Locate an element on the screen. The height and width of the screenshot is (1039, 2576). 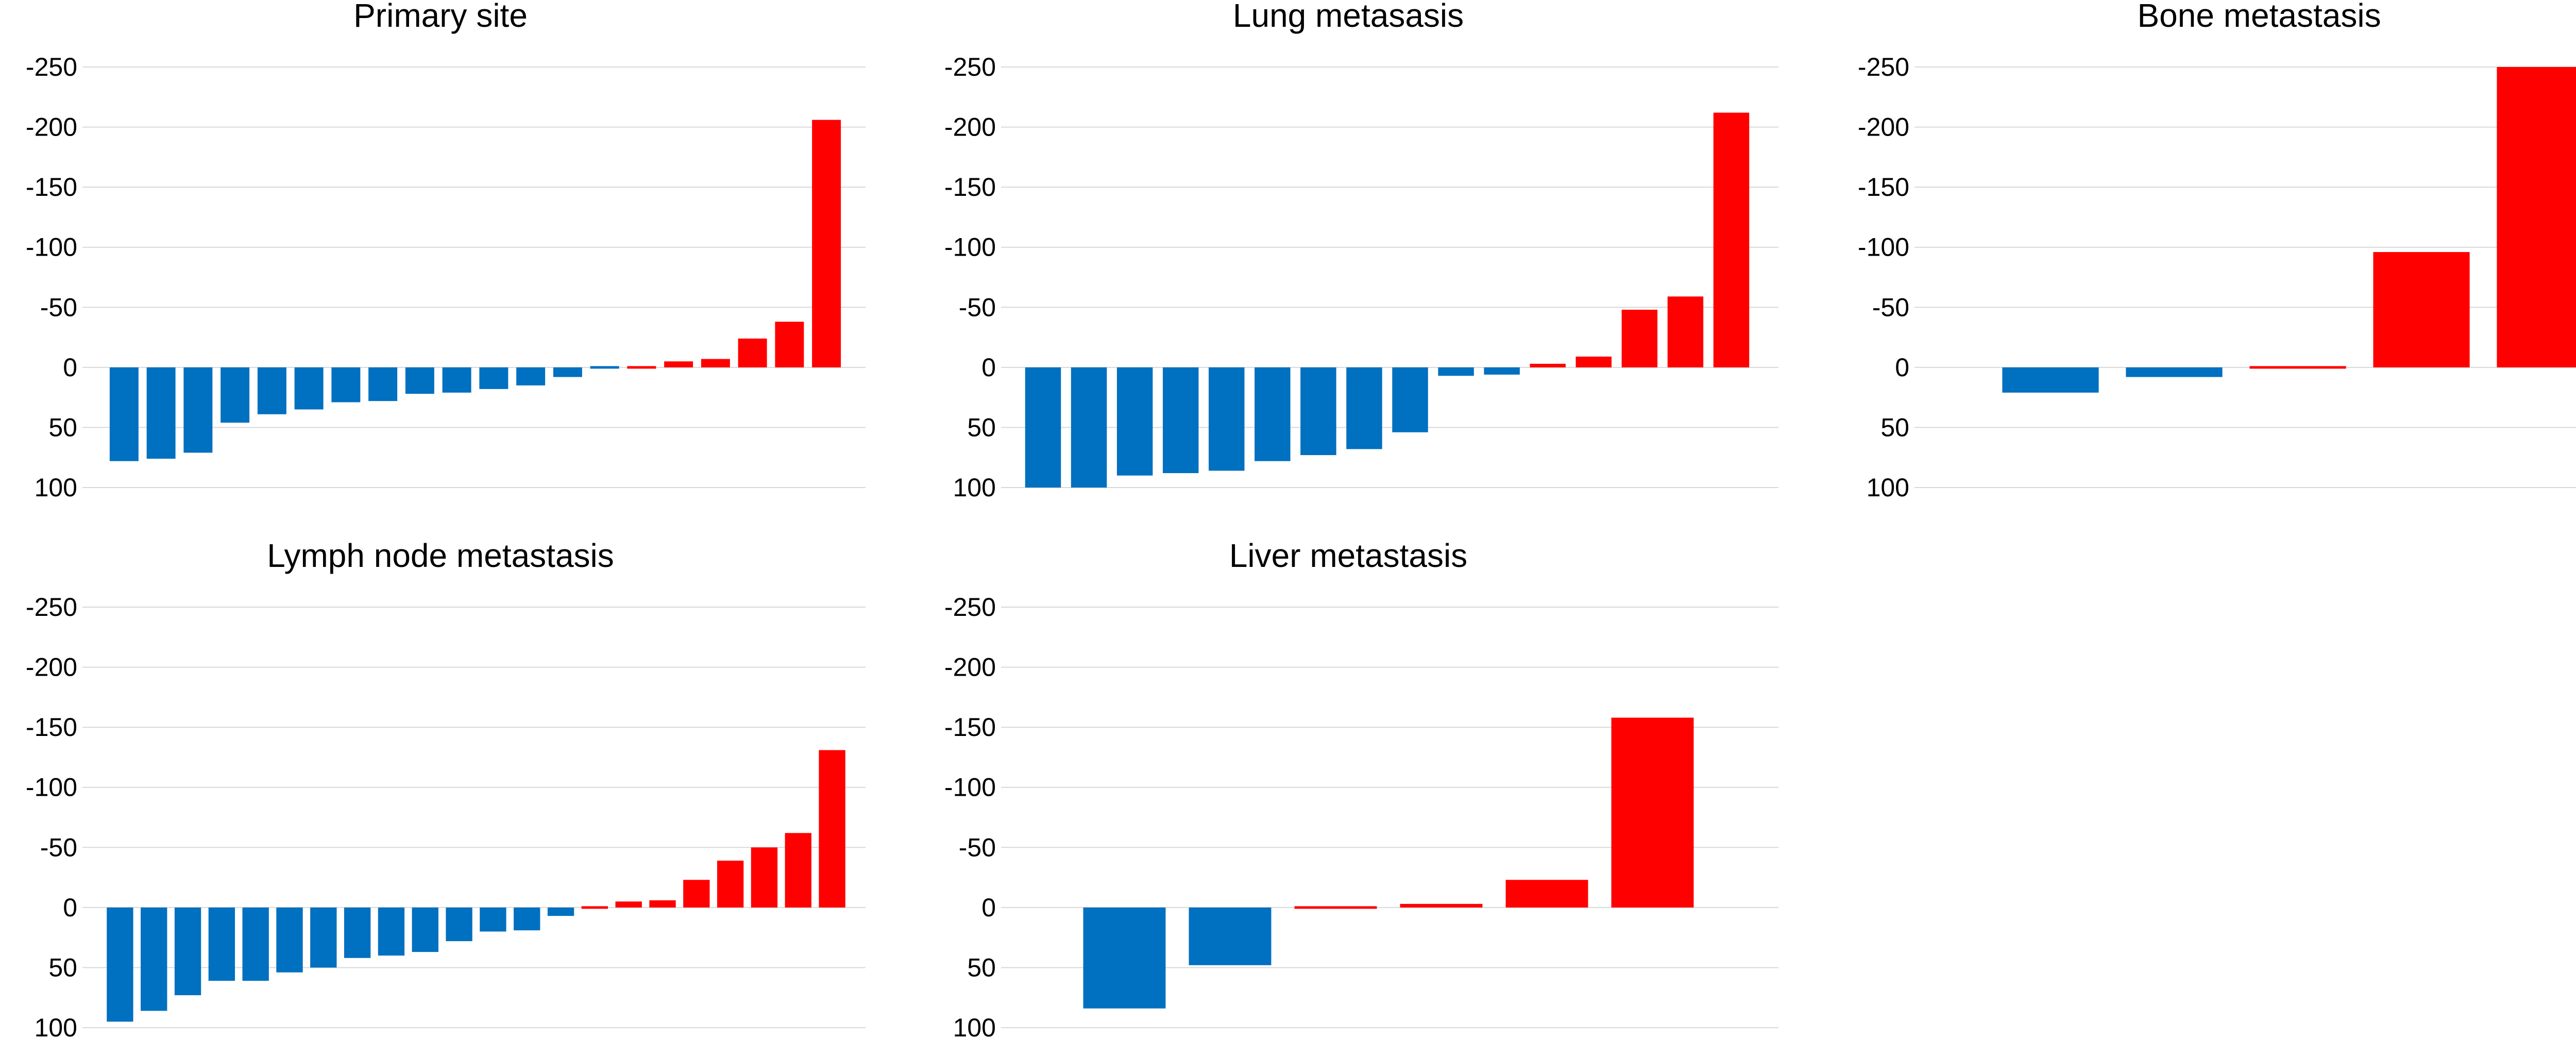
chart-title: Primary site is located at coordinates (440, 17).